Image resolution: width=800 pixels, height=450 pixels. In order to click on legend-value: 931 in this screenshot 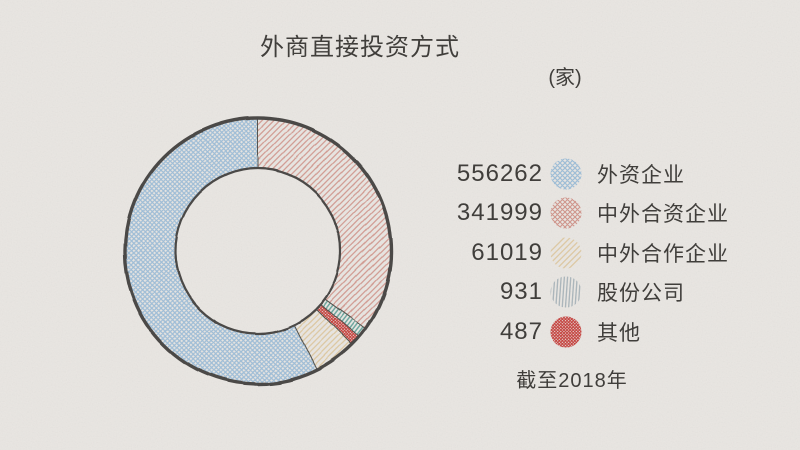, I will do `click(521, 292)`.